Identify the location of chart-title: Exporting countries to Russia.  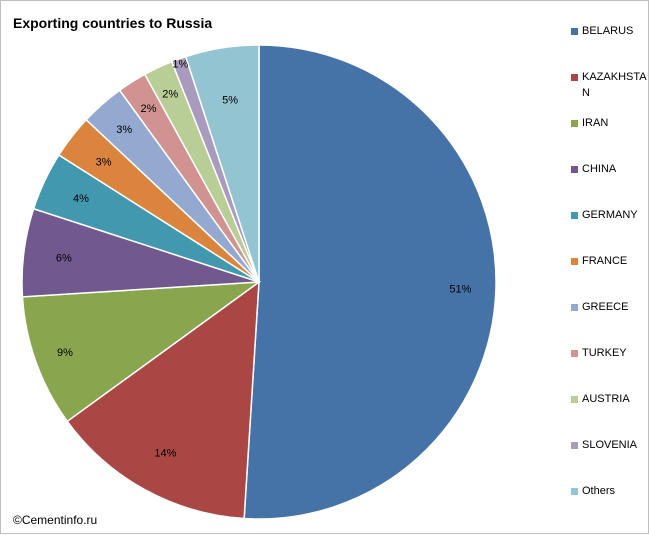
(113, 23).